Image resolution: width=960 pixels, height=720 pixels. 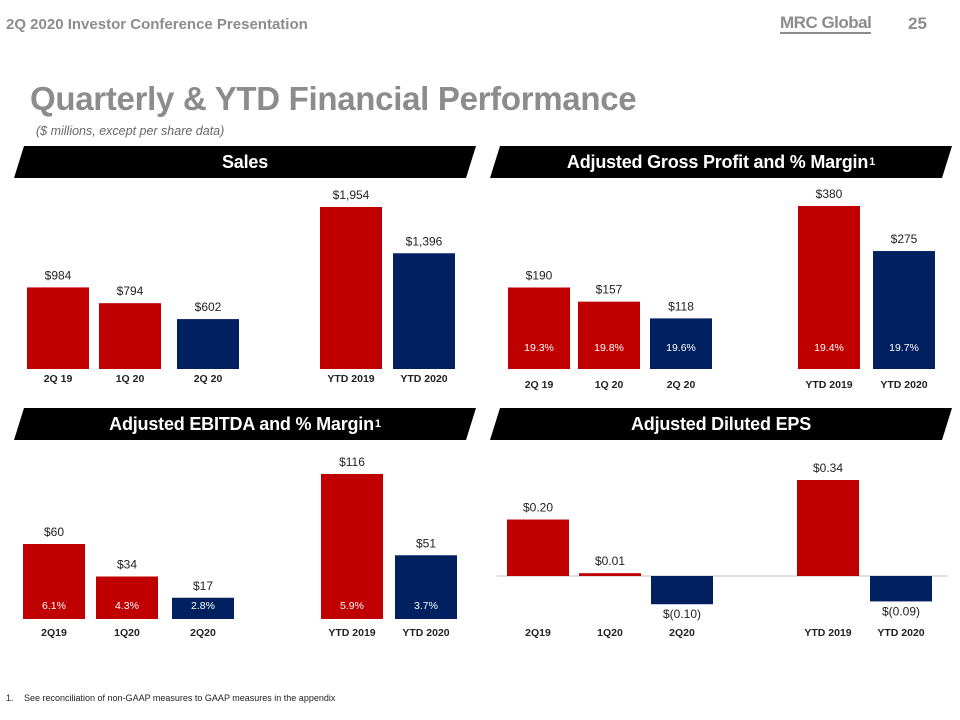 I want to click on eps-category-label-5: YTD 2020, so click(x=900, y=633).